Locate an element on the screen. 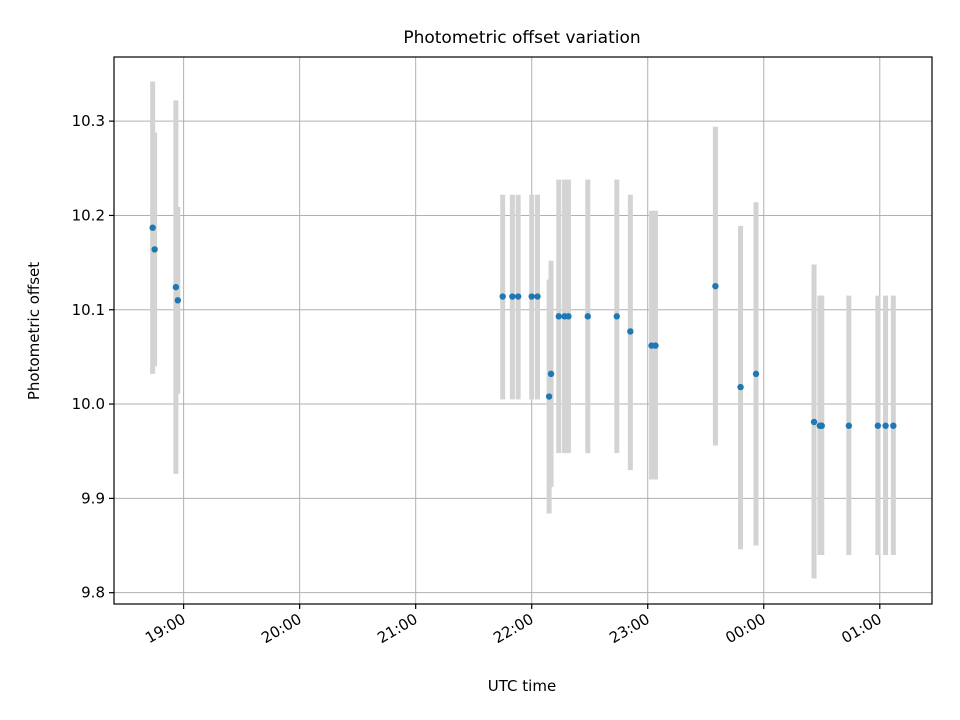 The height and width of the screenshot is (720, 960). y-axis-label: Photometric offset is located at coordinates (34, 331).